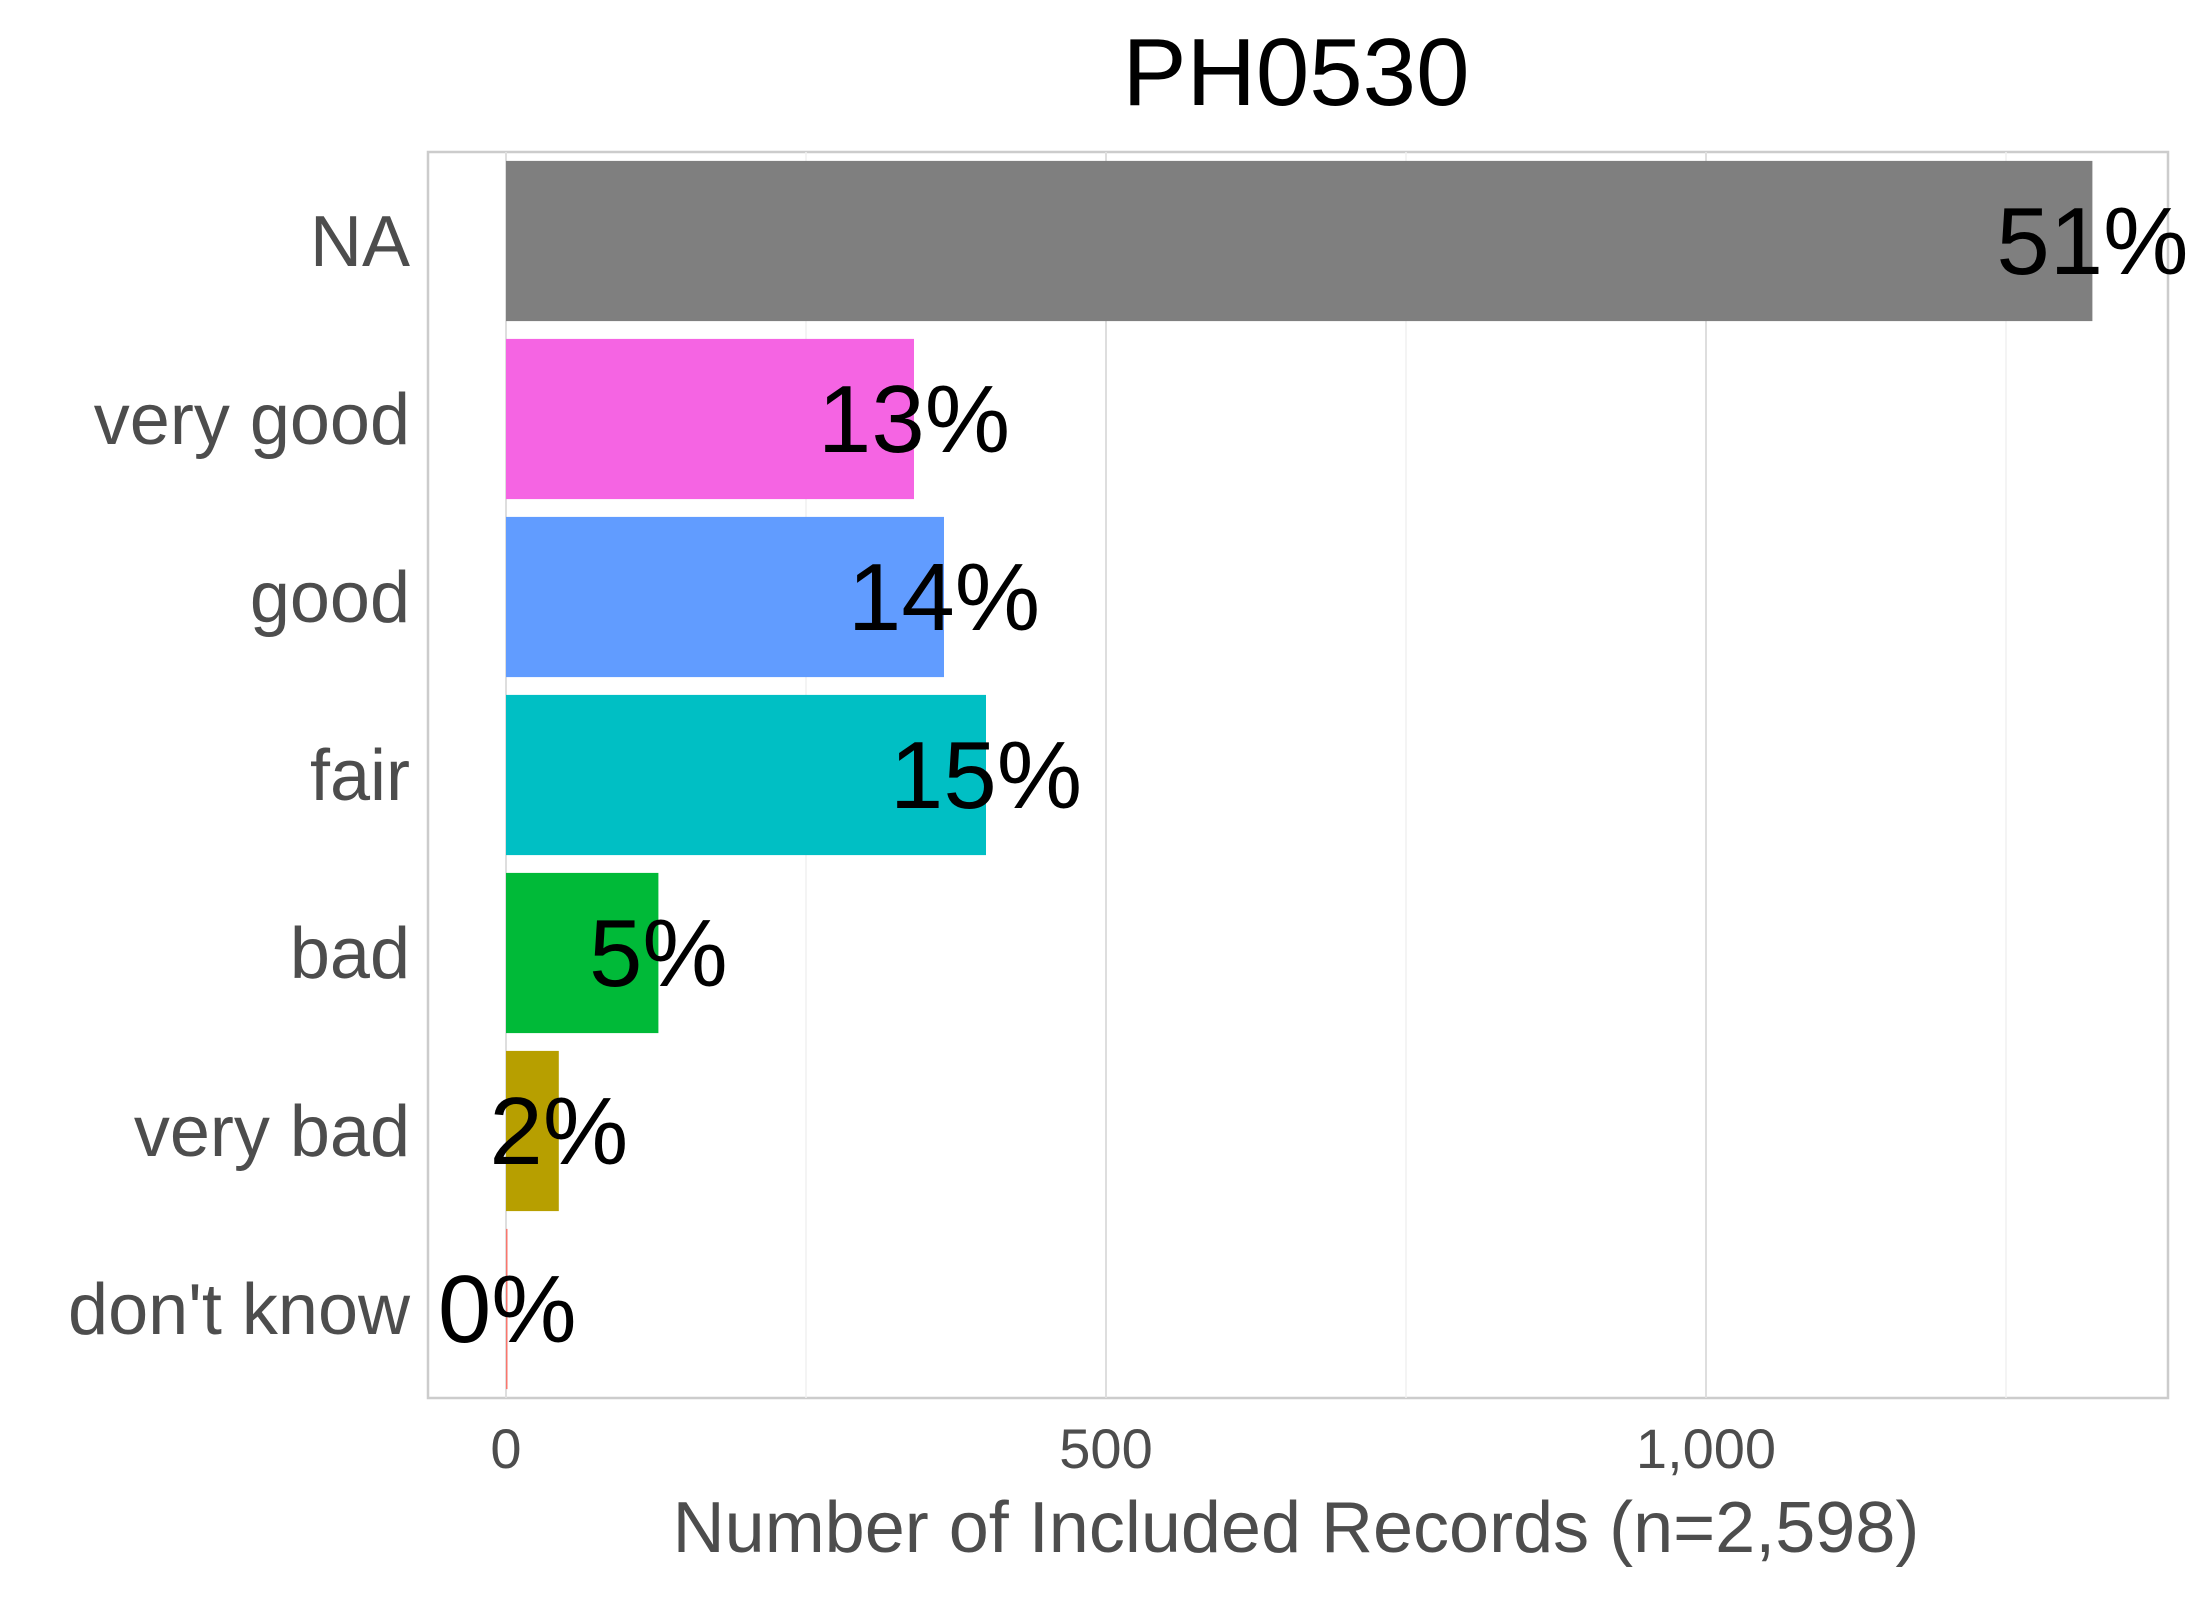  Describe the element at coordinates (350, 954) in the screenshot. I see `y-category-label: bad` at that location.